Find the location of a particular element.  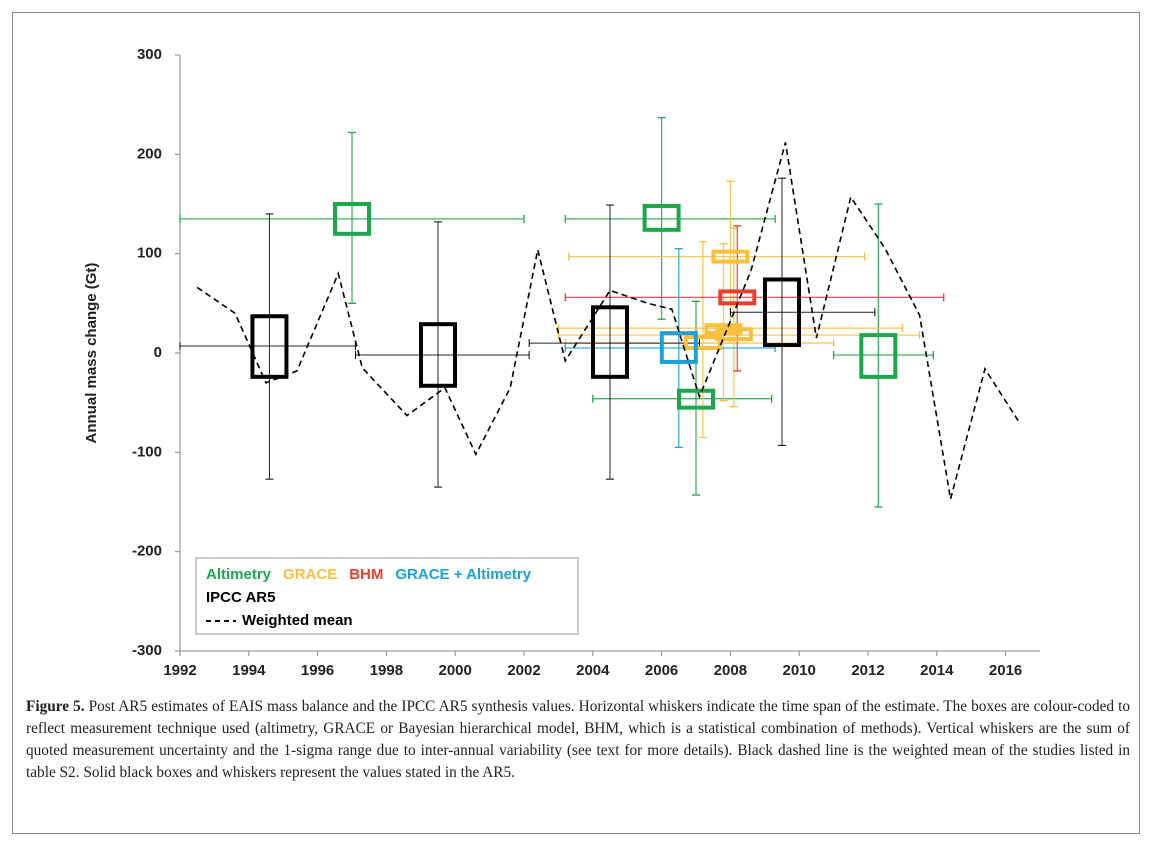

x-tick-label: 2002 is located at coordinates (523, 670).